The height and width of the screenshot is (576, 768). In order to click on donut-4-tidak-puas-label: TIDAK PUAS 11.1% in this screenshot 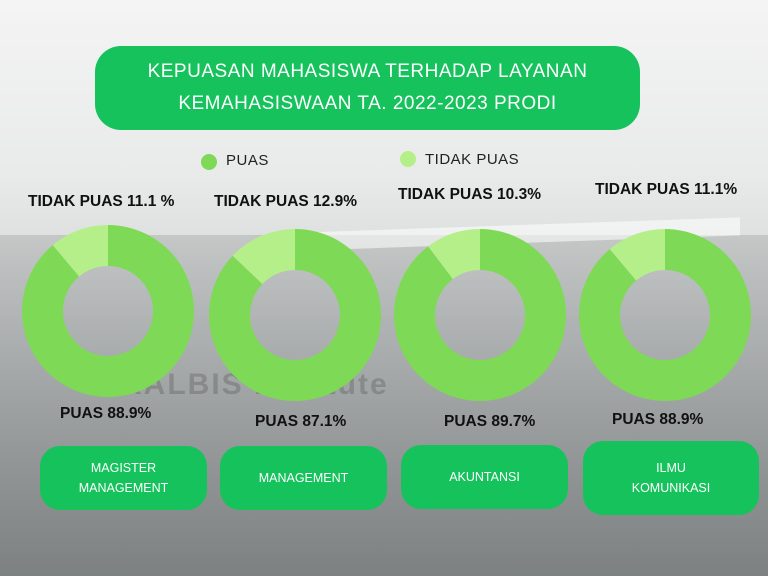, I will do `click(666, 189)`.